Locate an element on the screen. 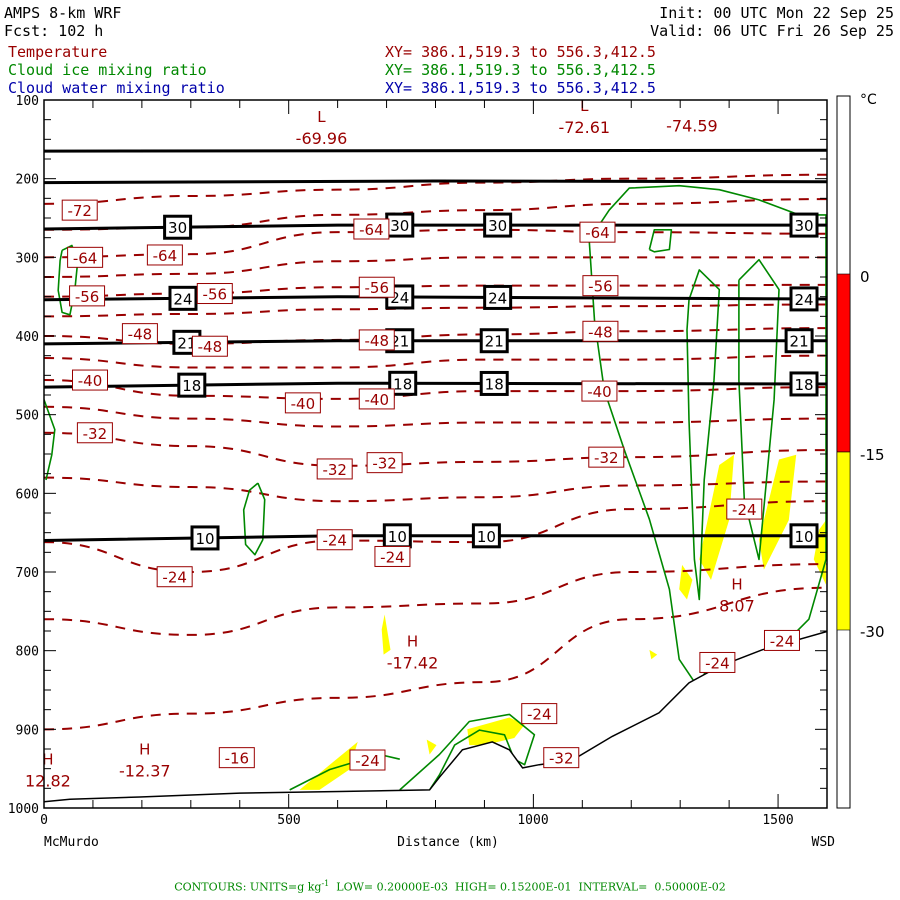 This screenshot has width=900, height=900. colorbar is located at coordinates (843, 452).